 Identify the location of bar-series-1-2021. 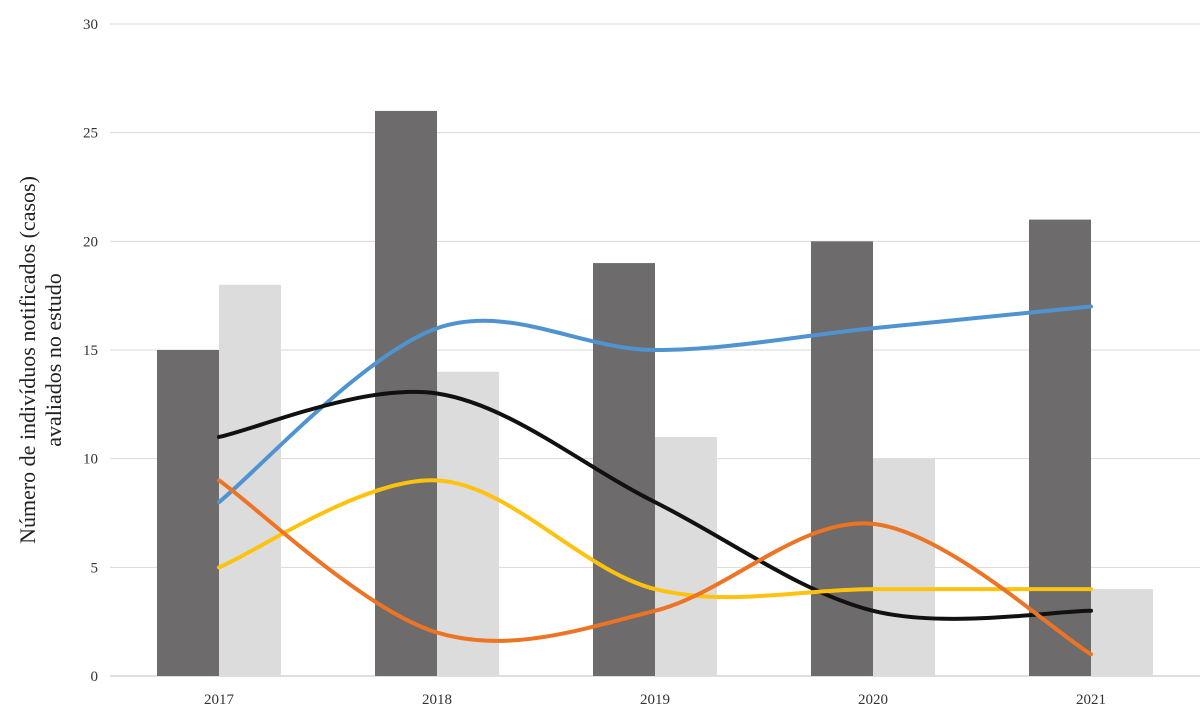
(1060, 447).